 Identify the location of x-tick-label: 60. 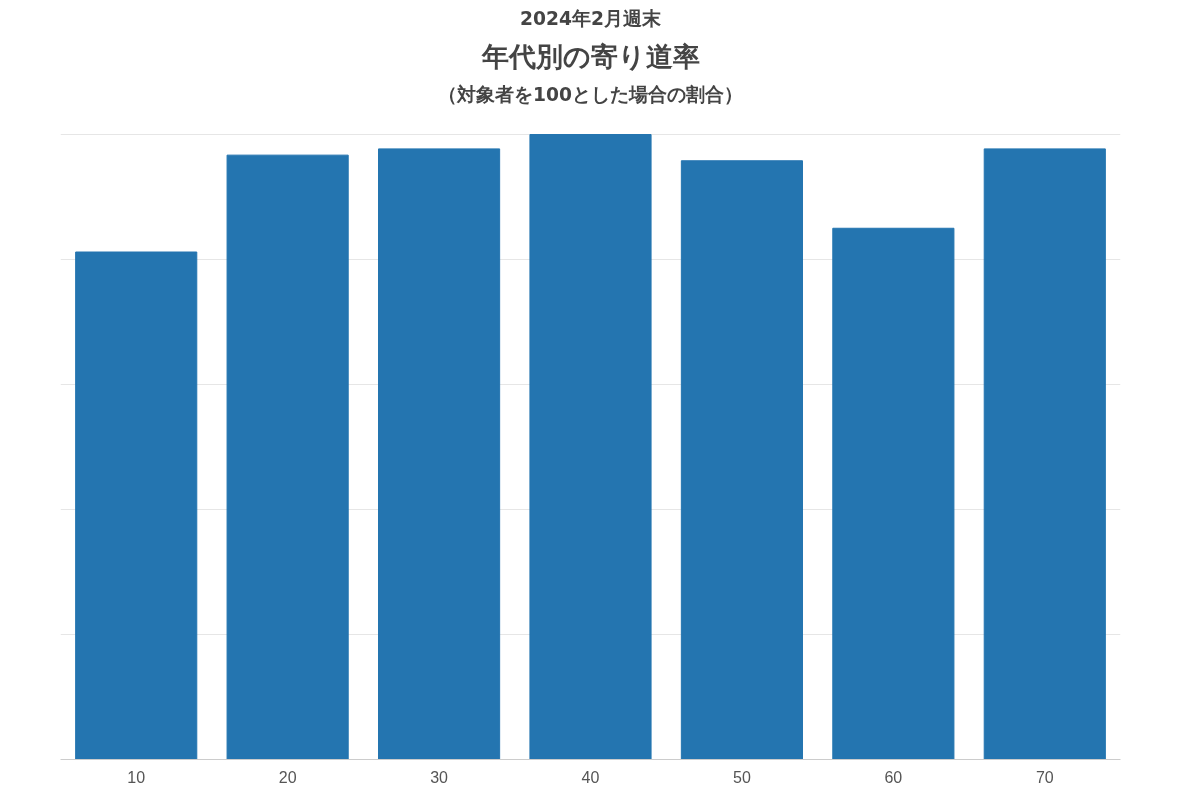
(893, 777).